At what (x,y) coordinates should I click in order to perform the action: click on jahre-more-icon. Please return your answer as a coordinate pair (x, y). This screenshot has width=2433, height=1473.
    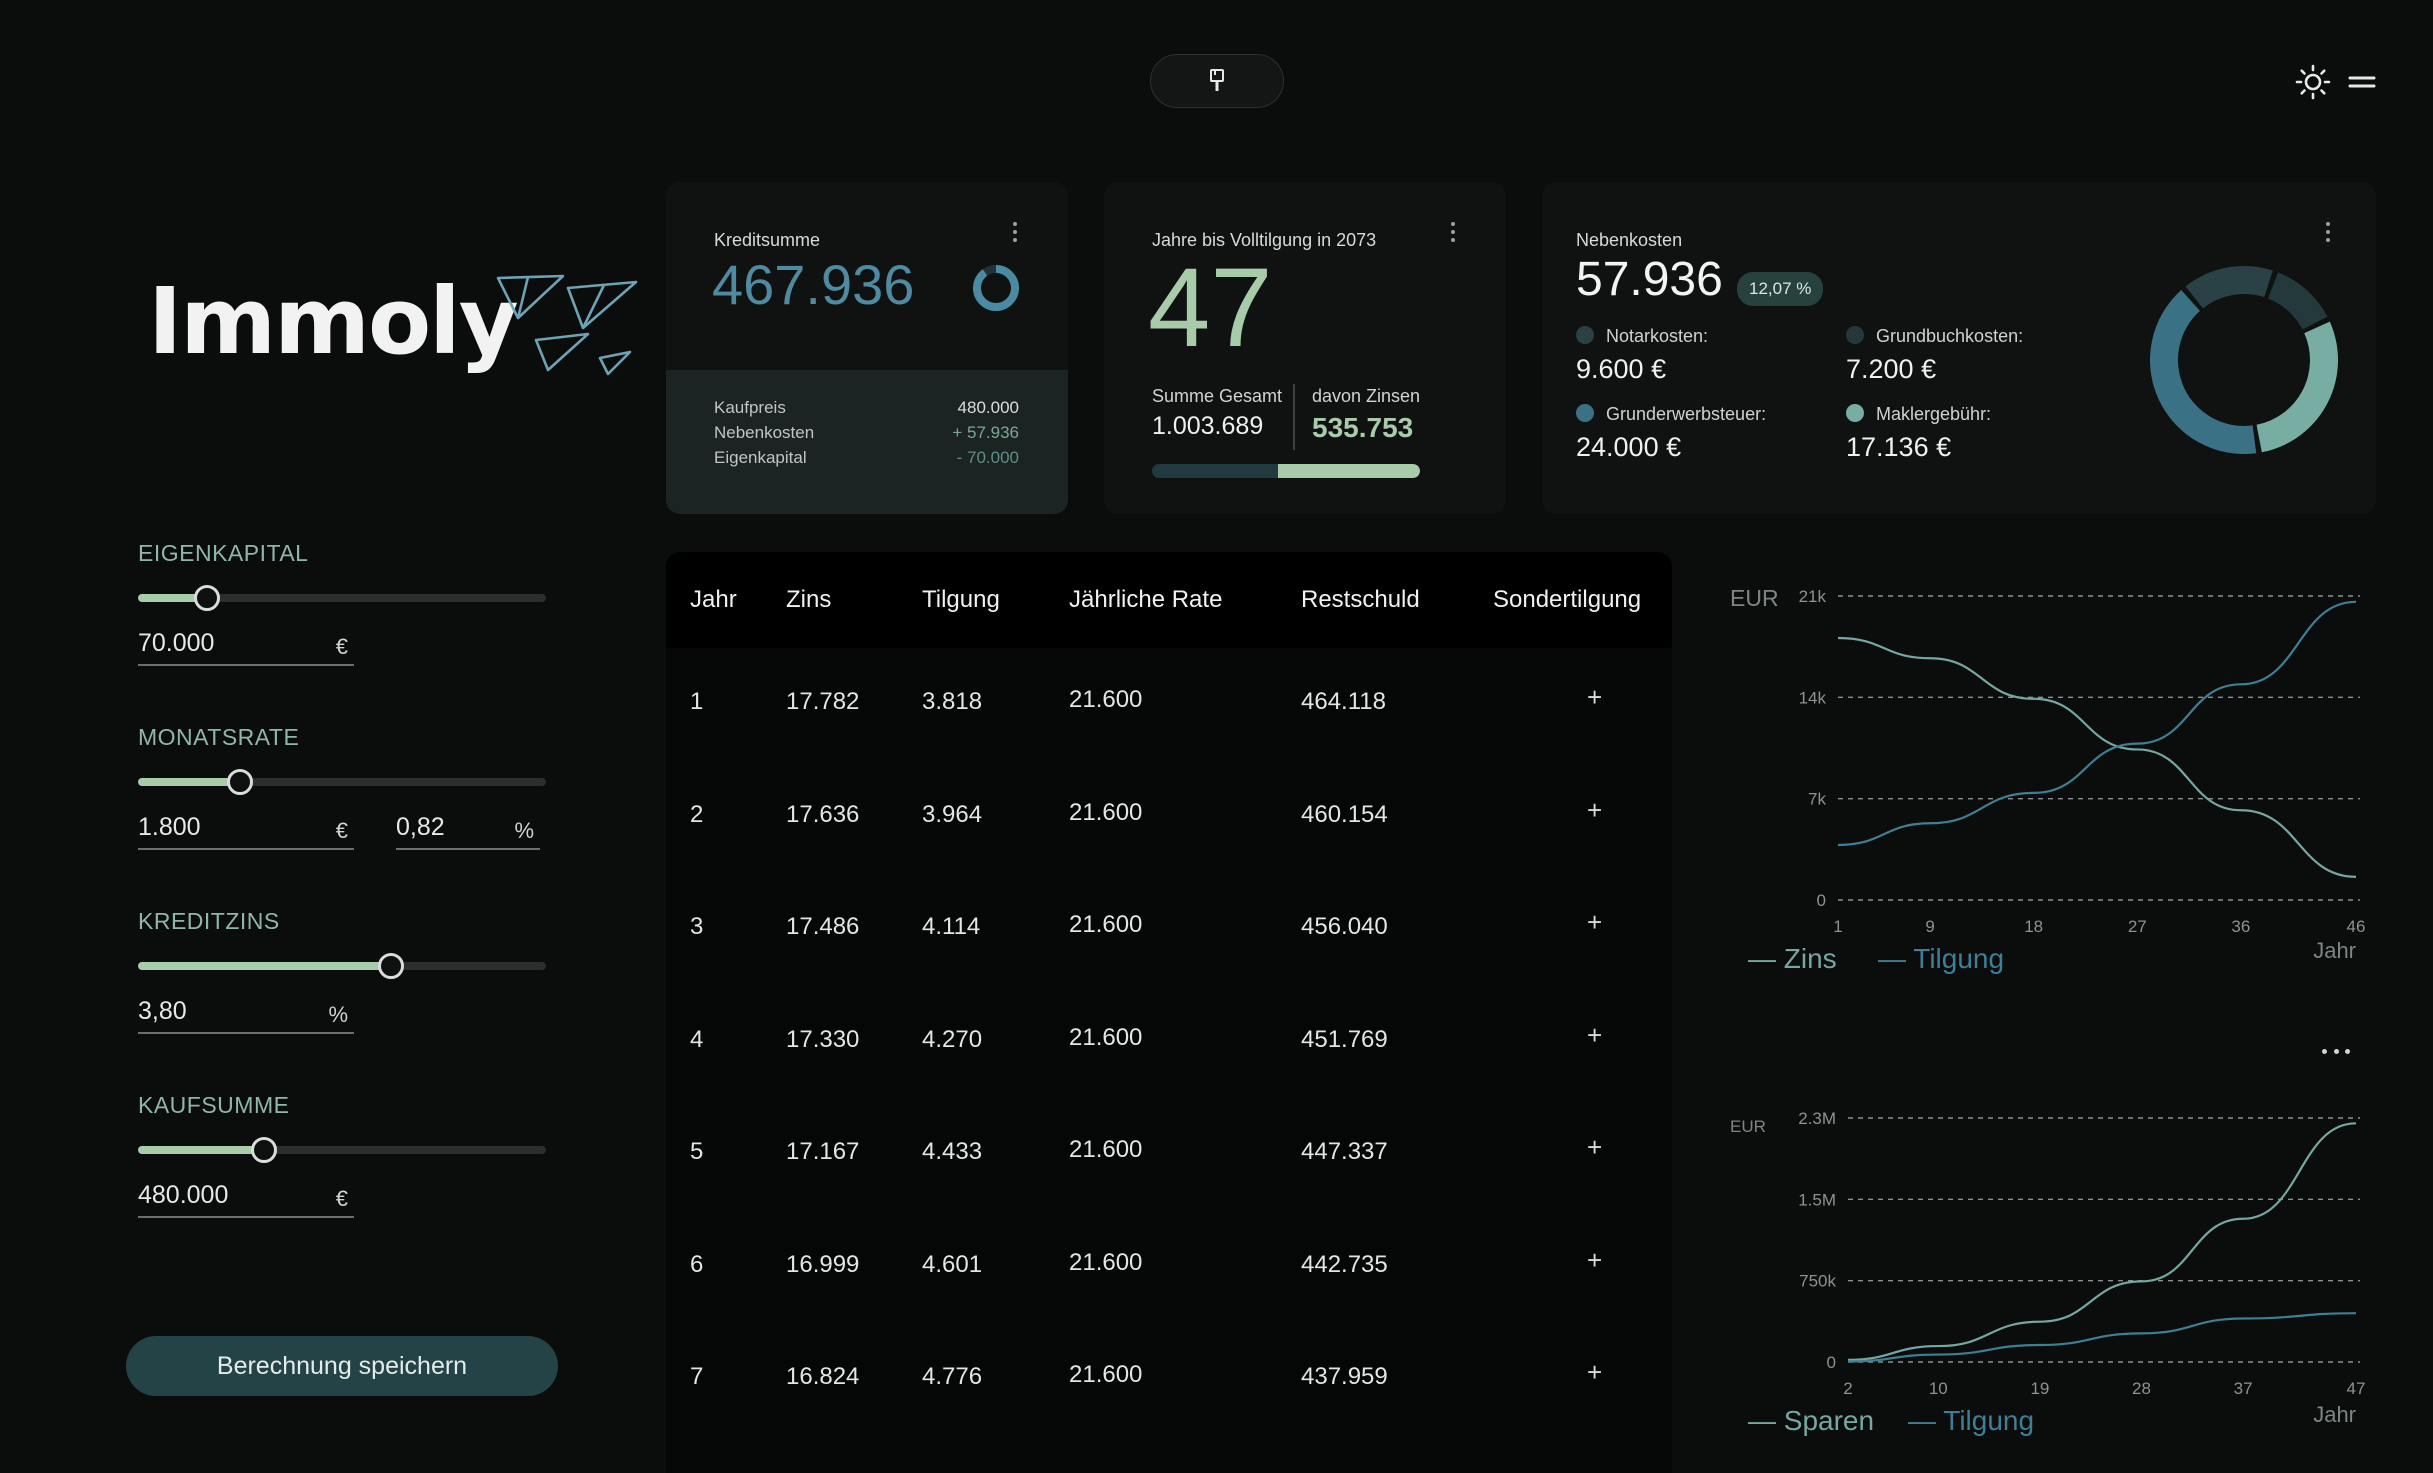
    Looking at the image, I should click on (1453, 232).